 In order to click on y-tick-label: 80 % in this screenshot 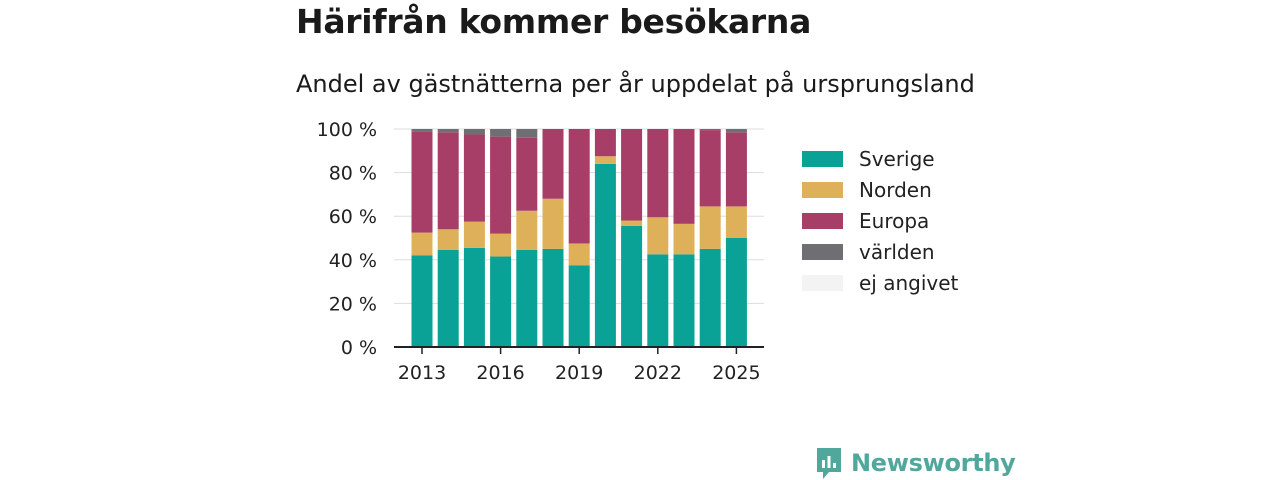, I will do `click(353, 174)`.